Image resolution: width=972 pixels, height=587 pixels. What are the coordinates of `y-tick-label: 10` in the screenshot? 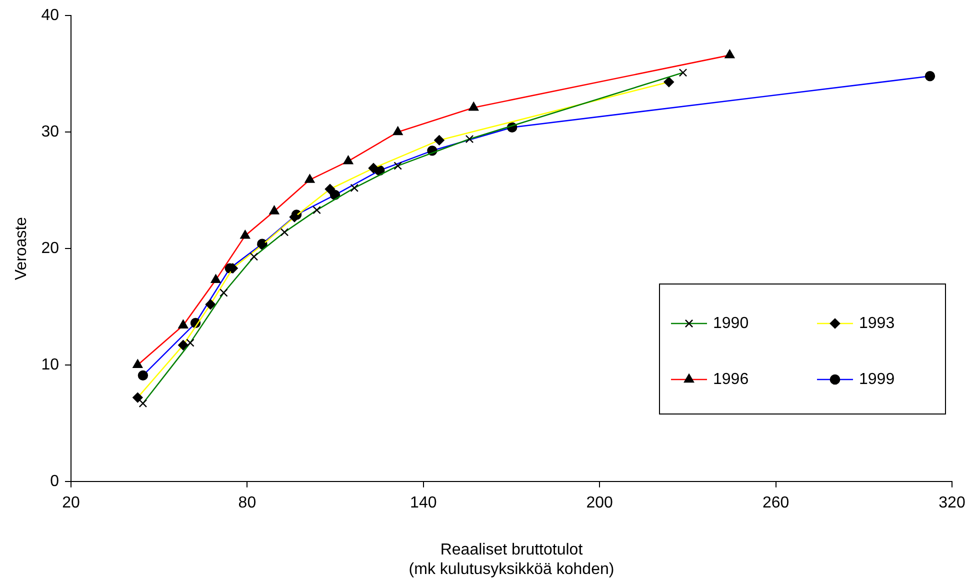 It's located at (50, 365).